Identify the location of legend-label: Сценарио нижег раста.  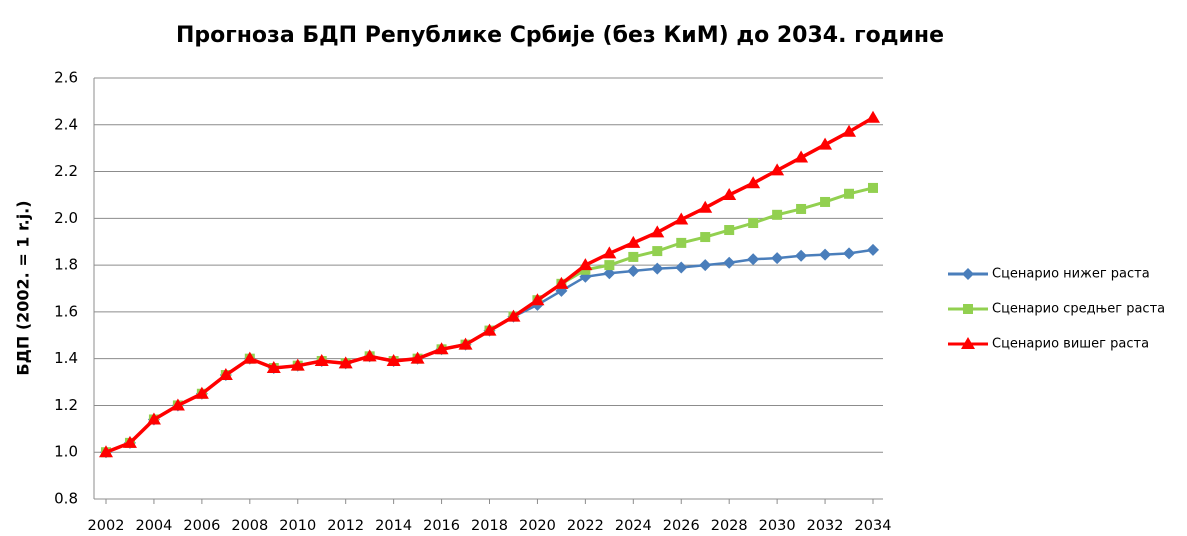
(1071, 274).